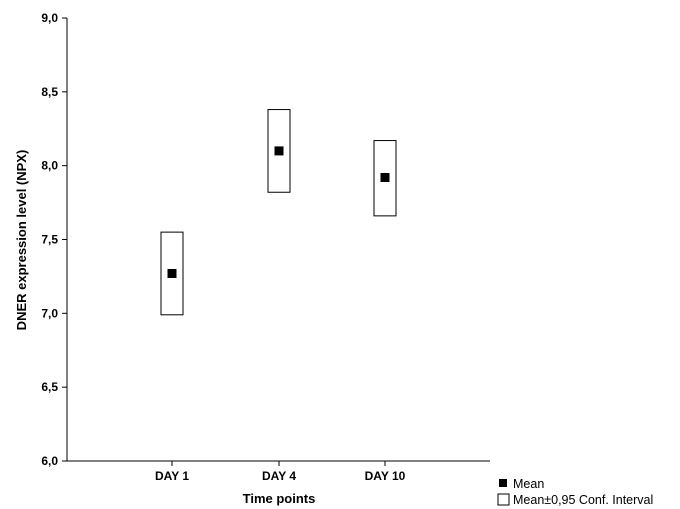 This screenshot has width=680, height=509. I want to click on legend-mean-marker, so click(503, 483).